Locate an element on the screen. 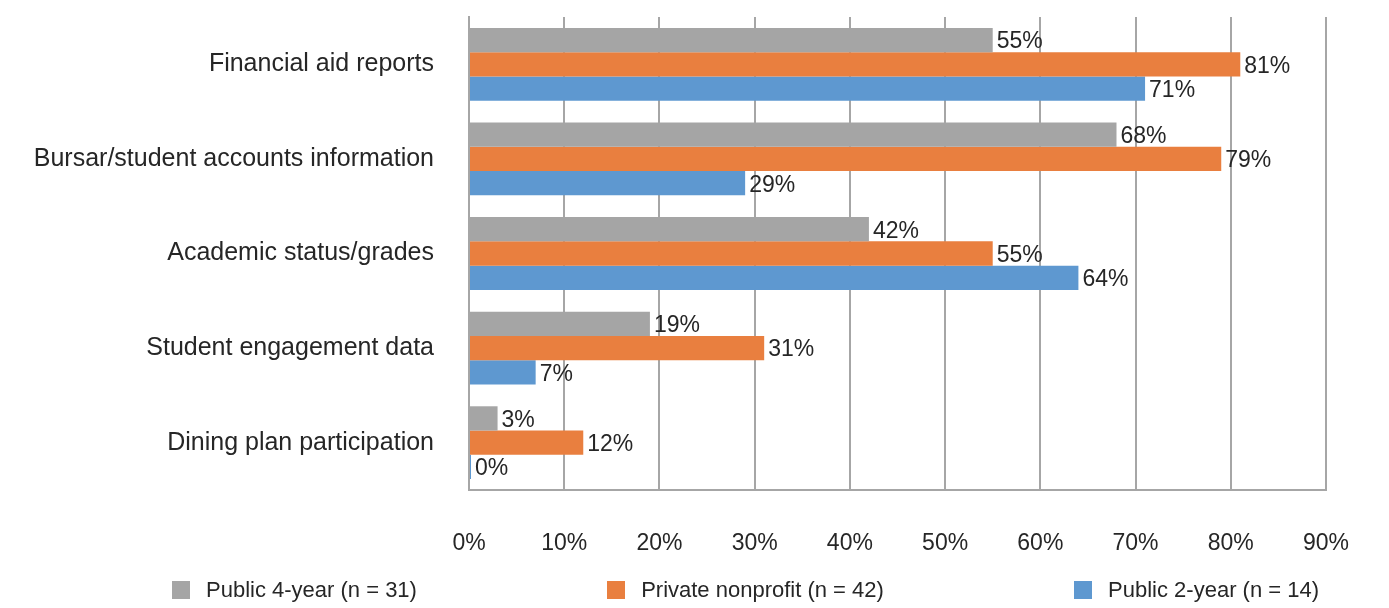  x-tick-label: 70% is located at coordinates (1135, 542).